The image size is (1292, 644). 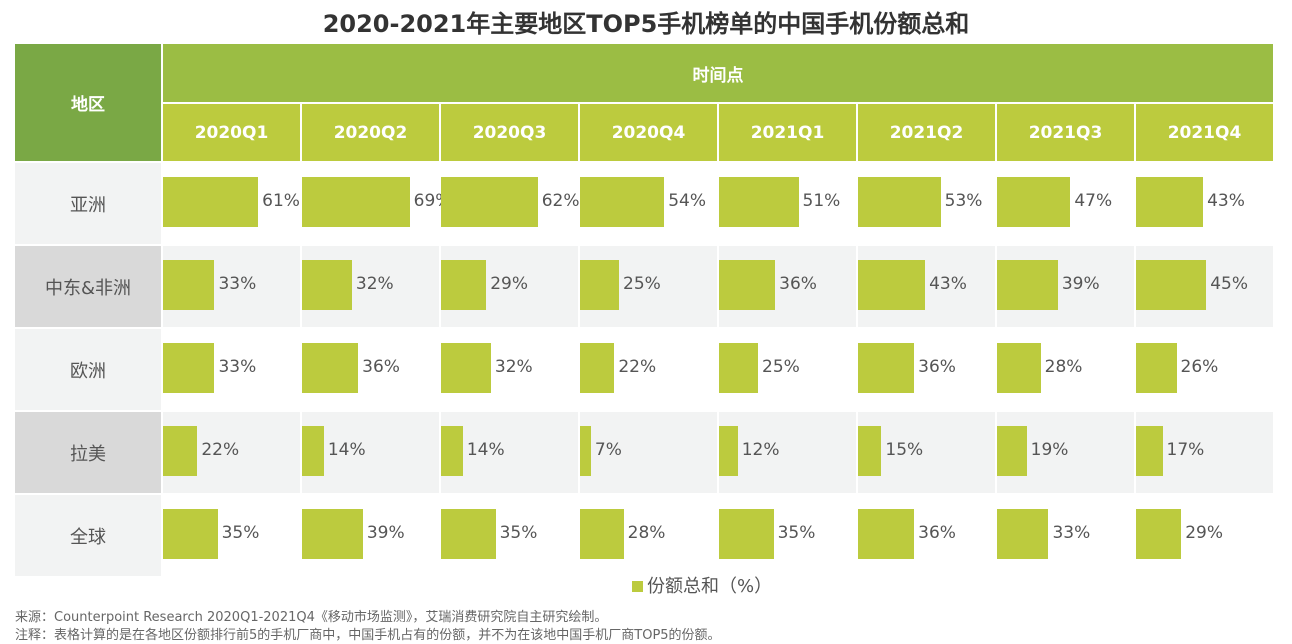 I want to click on share-cell: 53%, so click(x=926, y=204).